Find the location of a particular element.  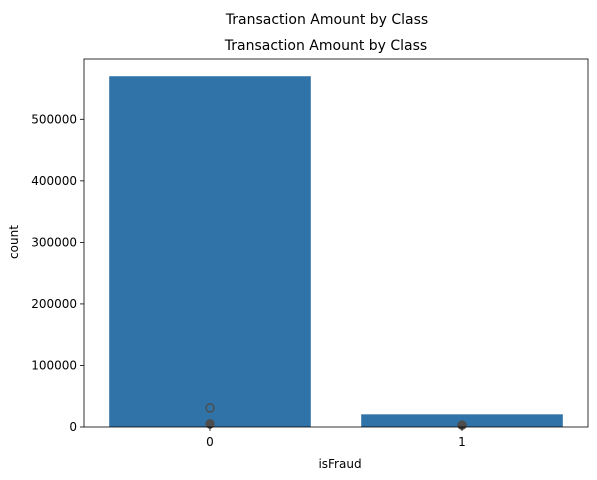

y-tick-label: 200000 is located at coordinates (54, 304).